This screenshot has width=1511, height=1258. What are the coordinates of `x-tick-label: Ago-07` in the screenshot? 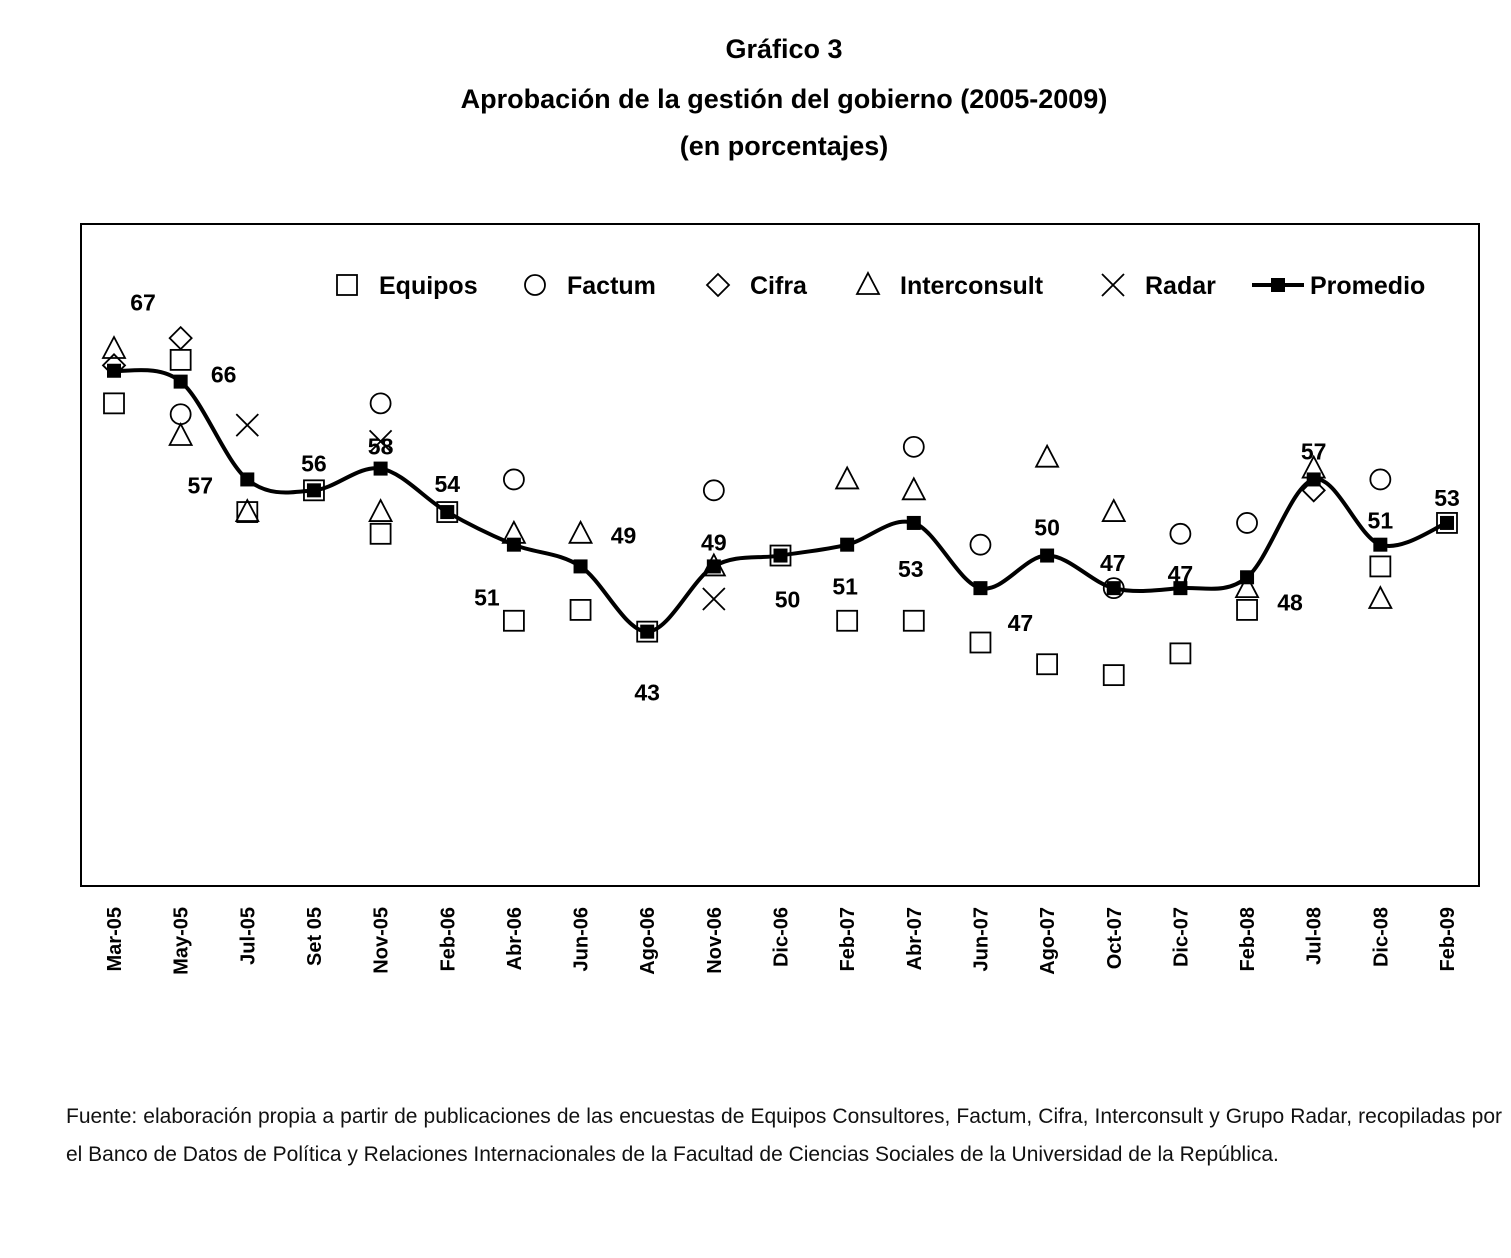 It's located at (1048, 941).